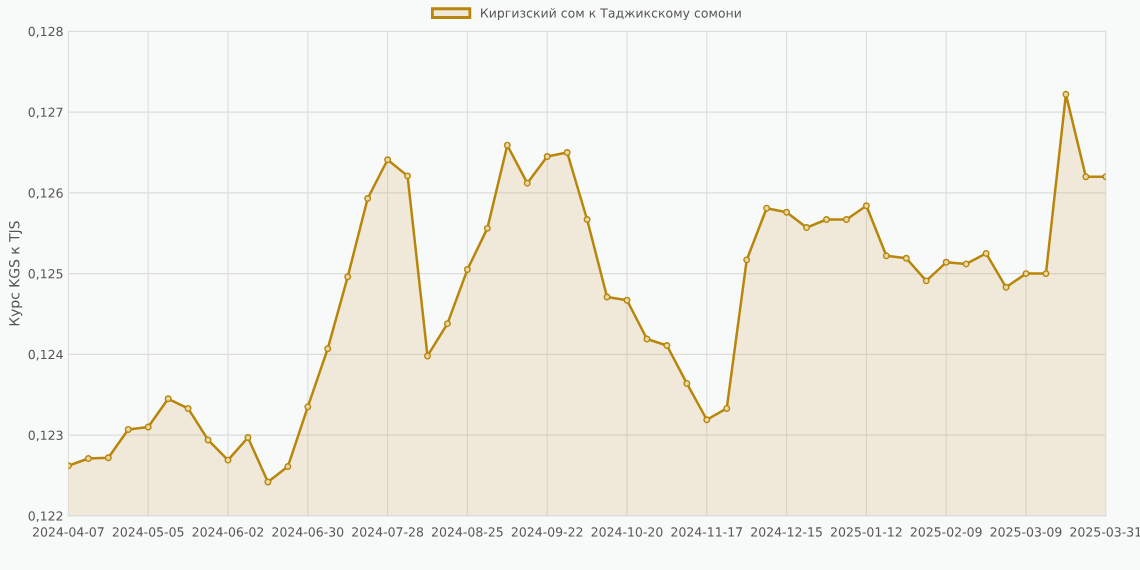 This screenshot has width=1140, height=570. I want to click on x-tick-label: 2024-10-20, so click(627, 532).